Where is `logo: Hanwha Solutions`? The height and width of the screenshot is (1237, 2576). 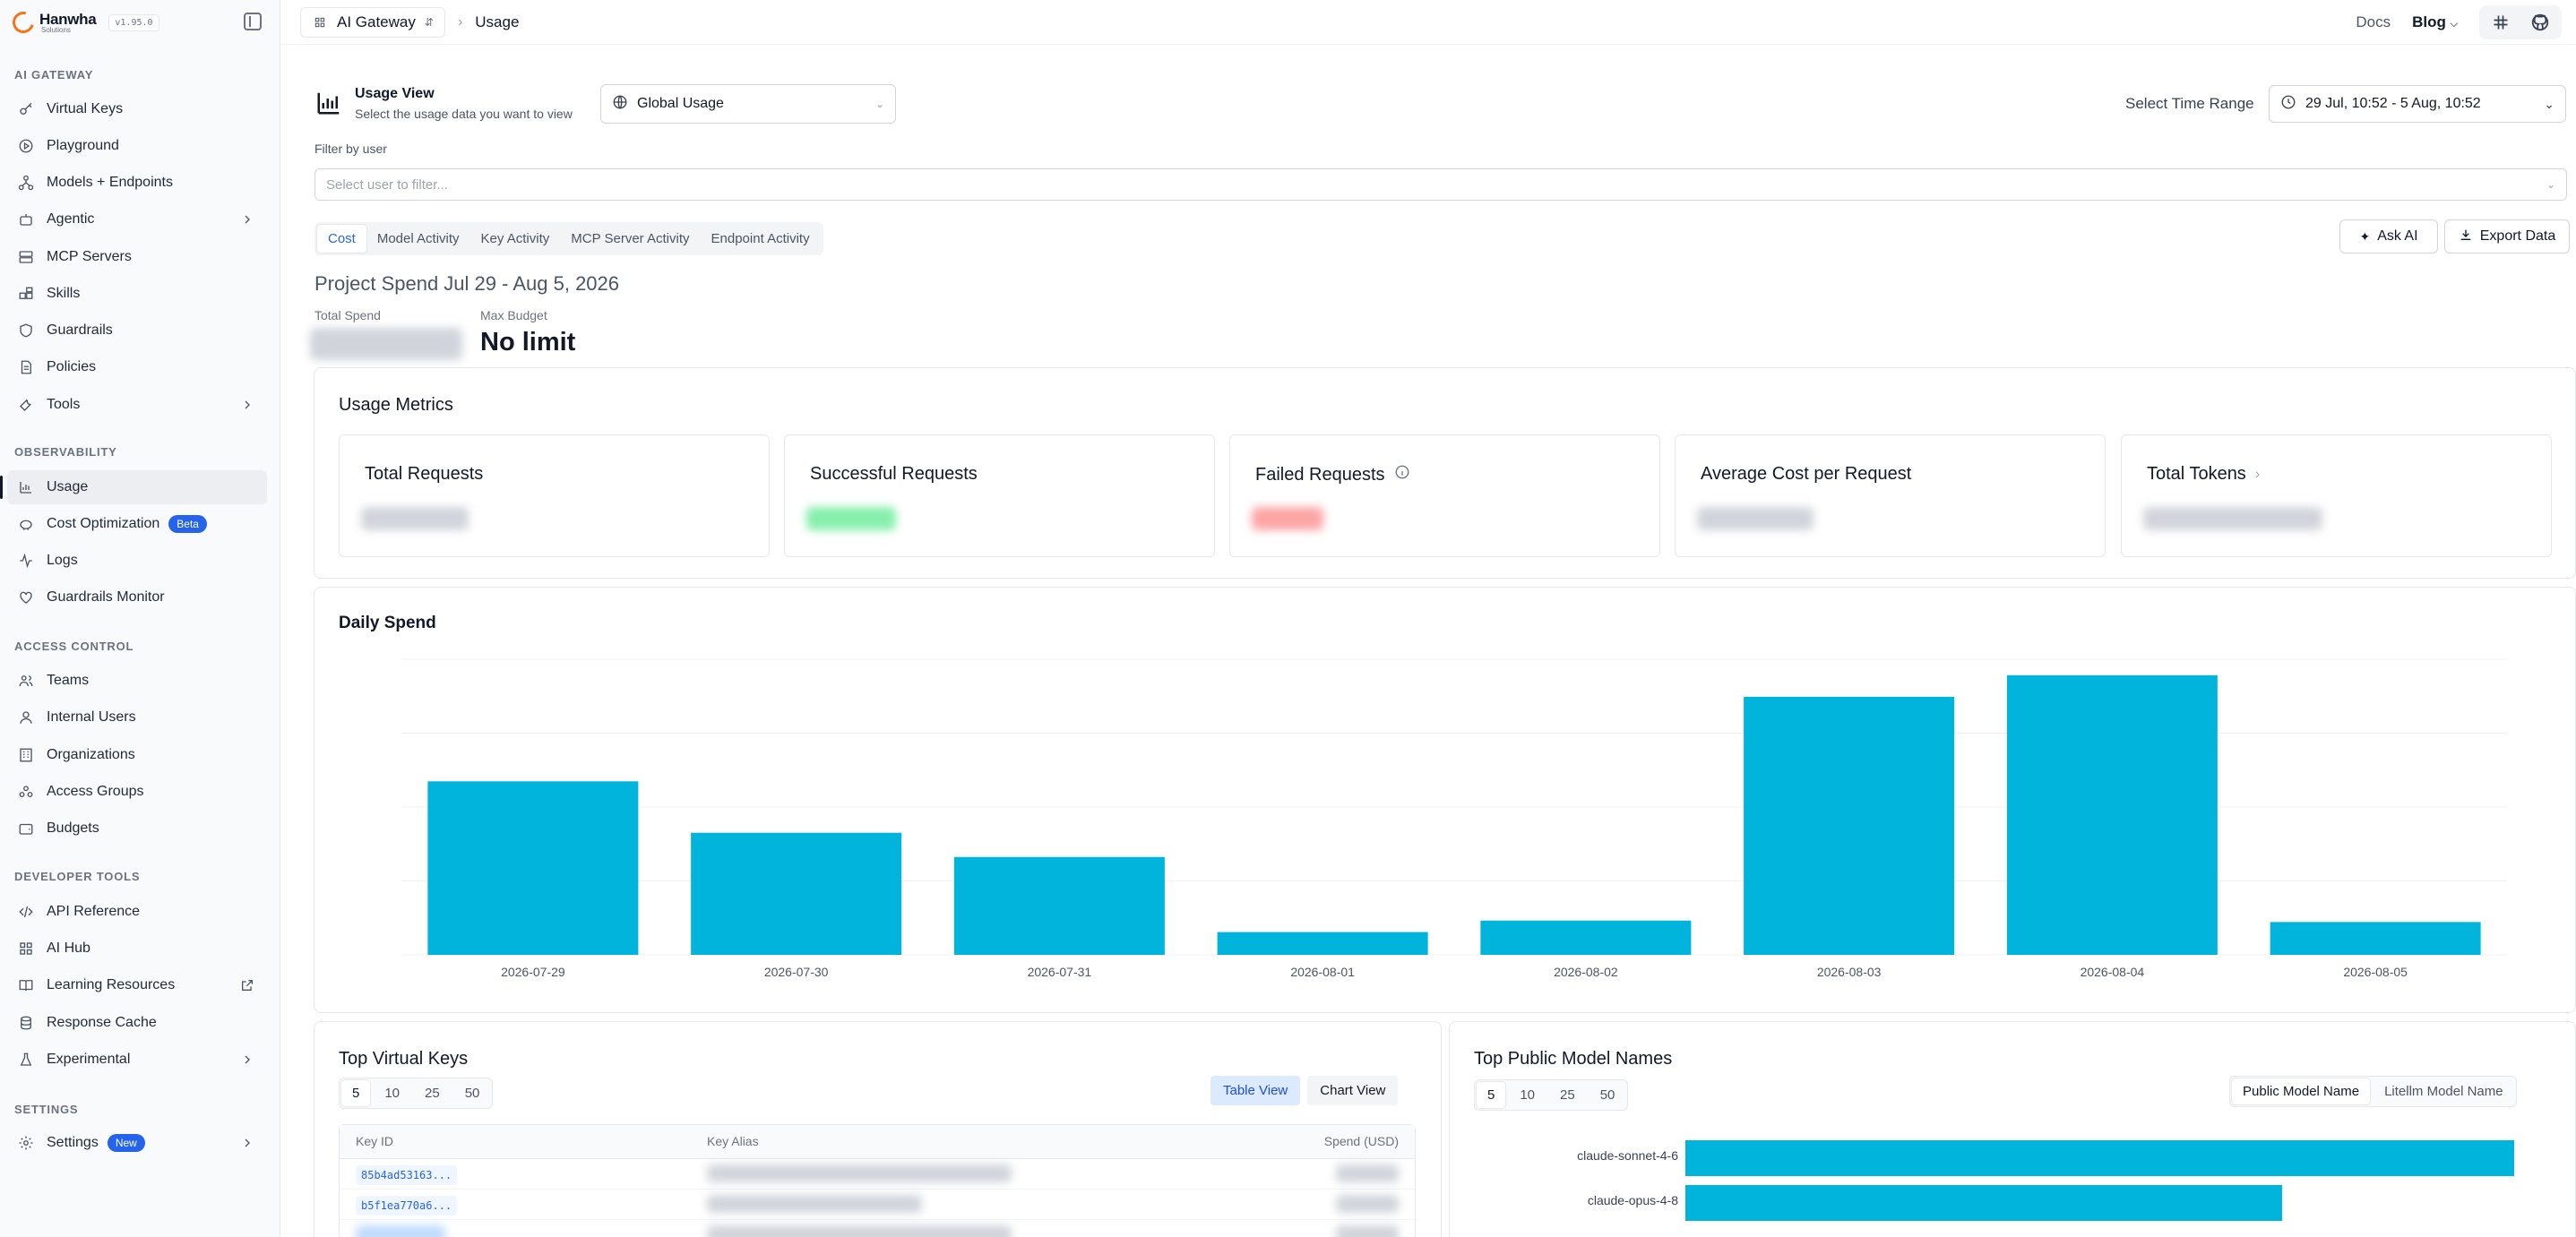 logo: Hanwha Solutions is located at coordinates (52, 22).